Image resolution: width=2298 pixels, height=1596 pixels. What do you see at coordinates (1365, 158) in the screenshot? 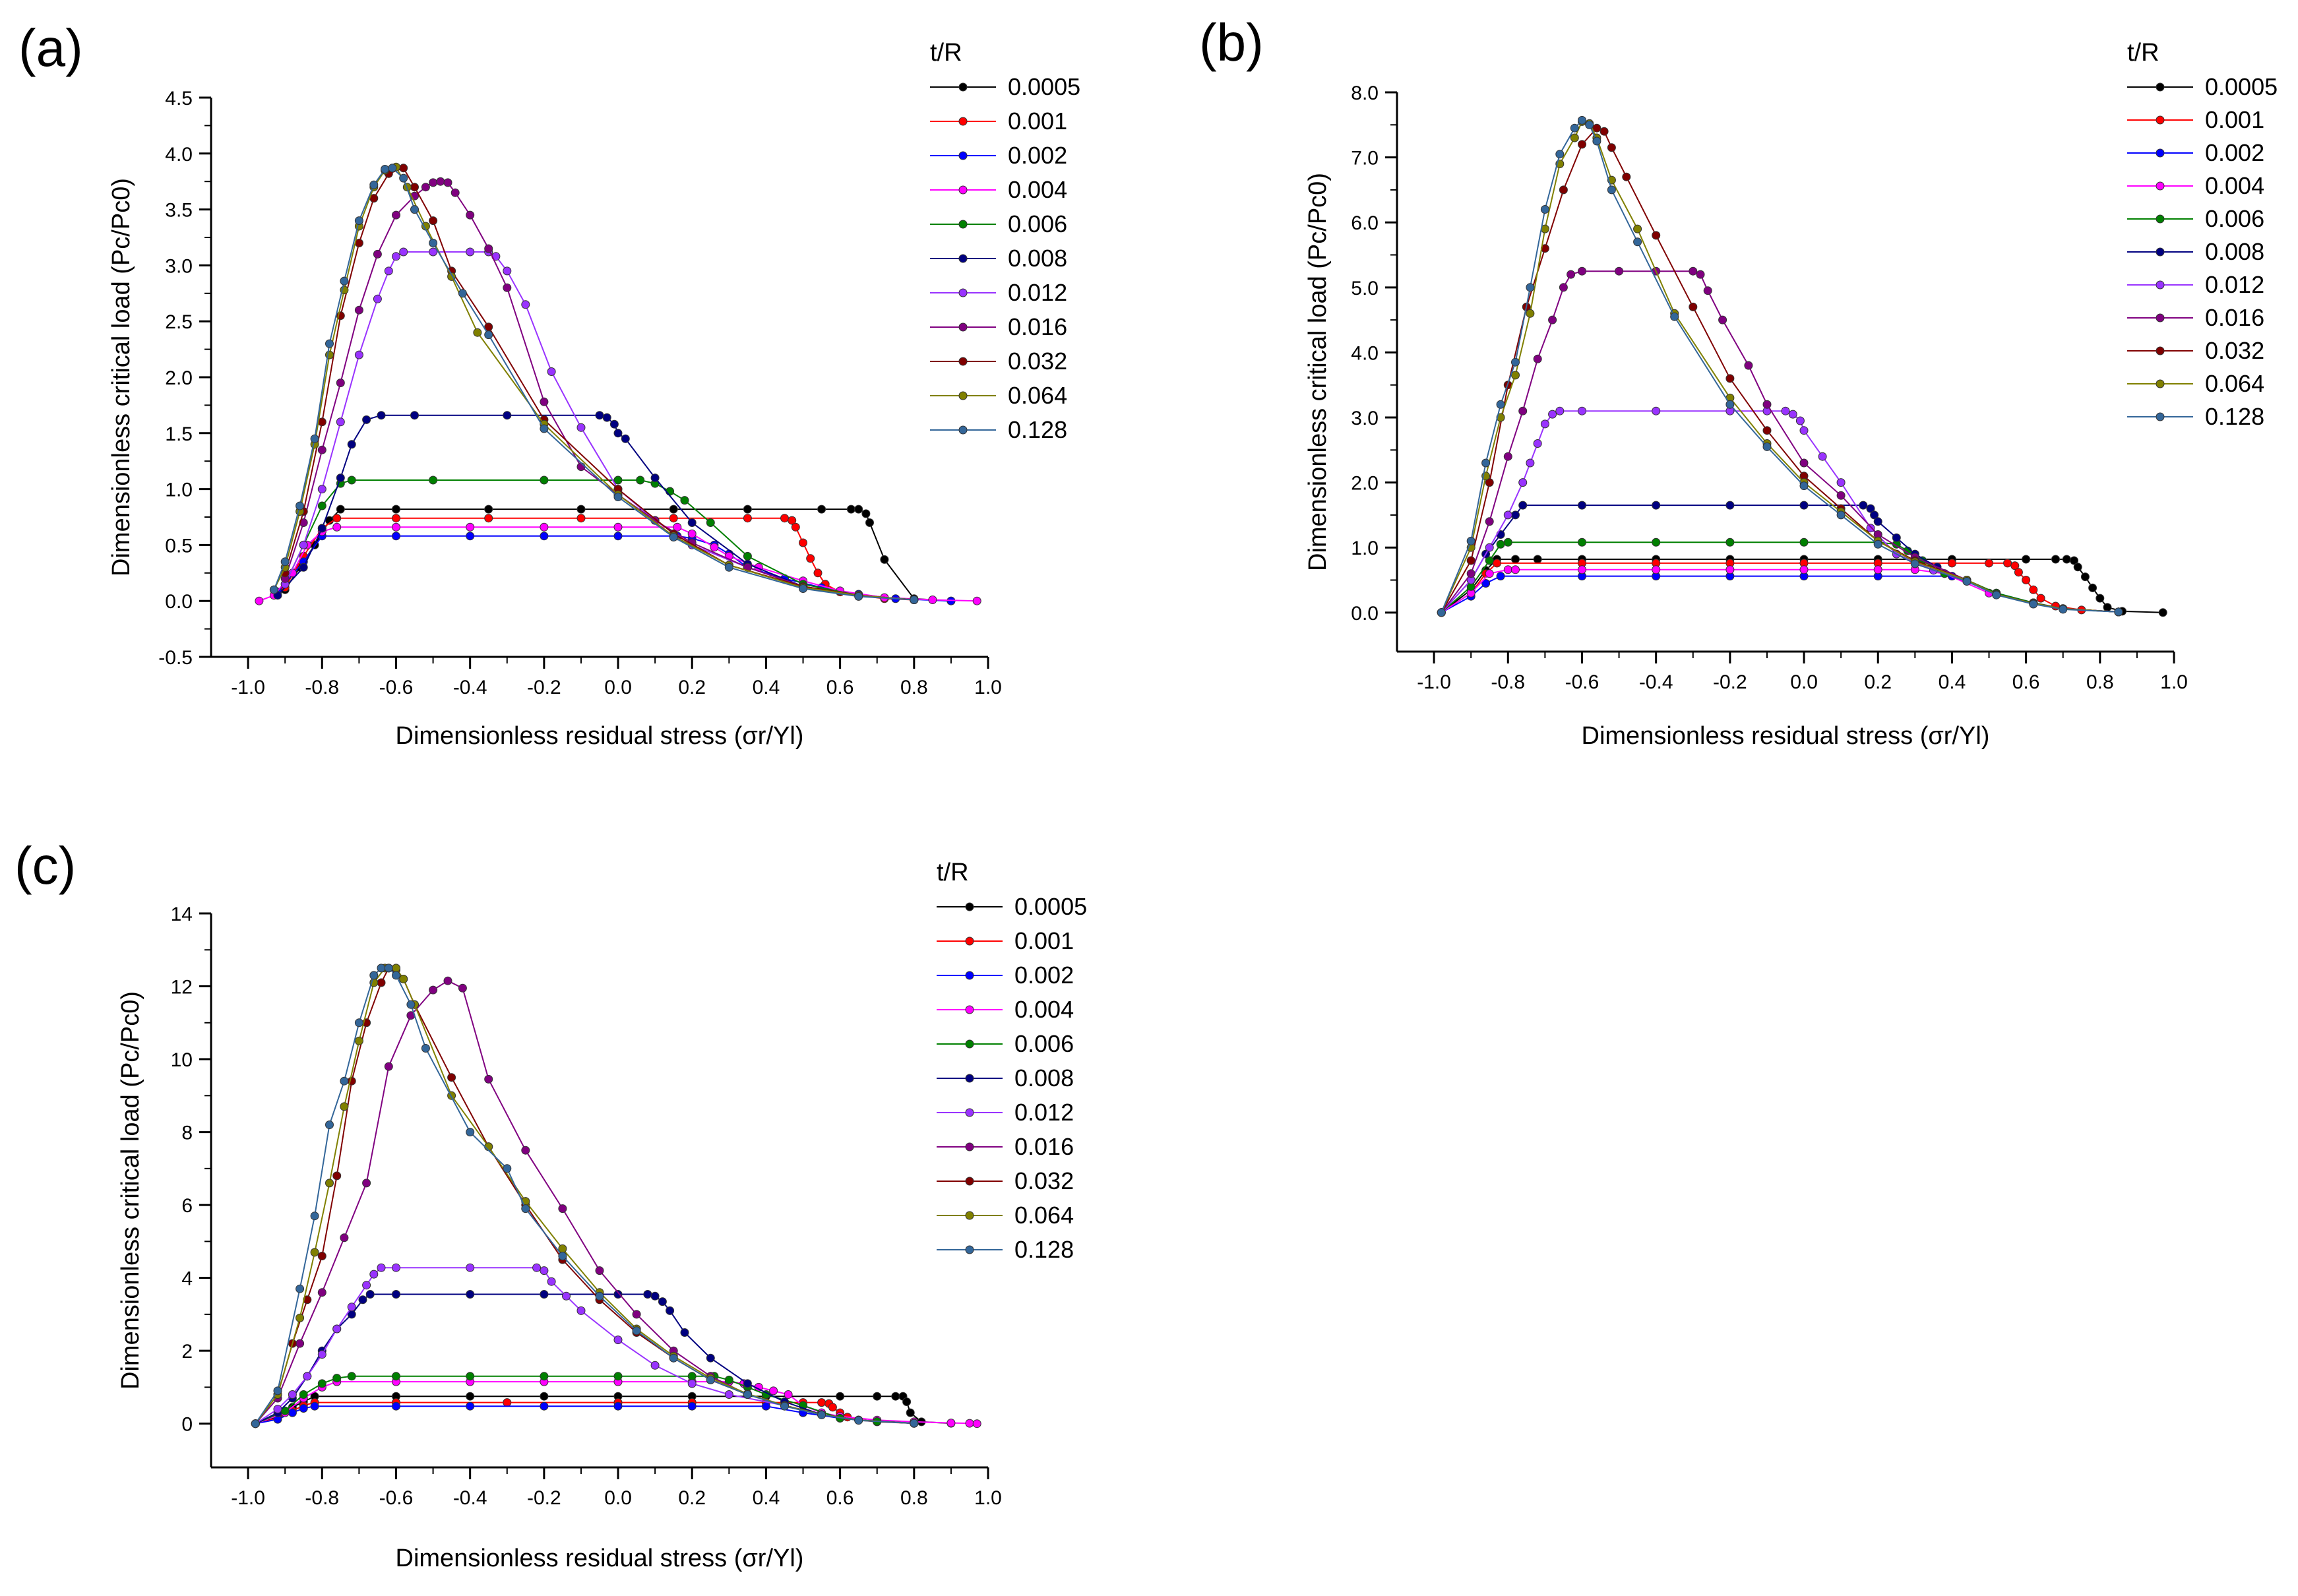
I see `y-tick-label: 7.0` at bounding box center [1365, 158].